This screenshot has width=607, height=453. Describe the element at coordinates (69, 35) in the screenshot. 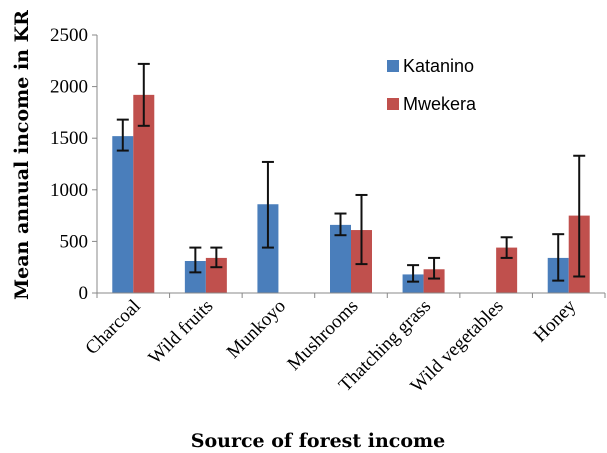

I see `y-tick-label-5: 2500` at that location.